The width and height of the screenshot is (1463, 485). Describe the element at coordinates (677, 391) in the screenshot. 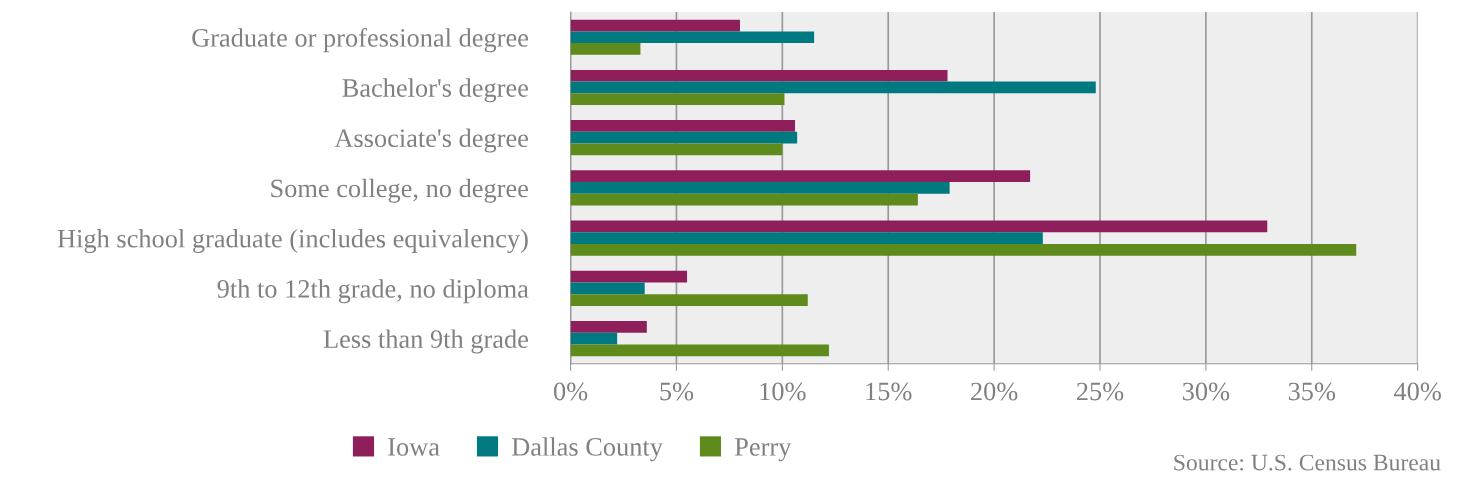

I see `x-tick-label: 5%` at that location.